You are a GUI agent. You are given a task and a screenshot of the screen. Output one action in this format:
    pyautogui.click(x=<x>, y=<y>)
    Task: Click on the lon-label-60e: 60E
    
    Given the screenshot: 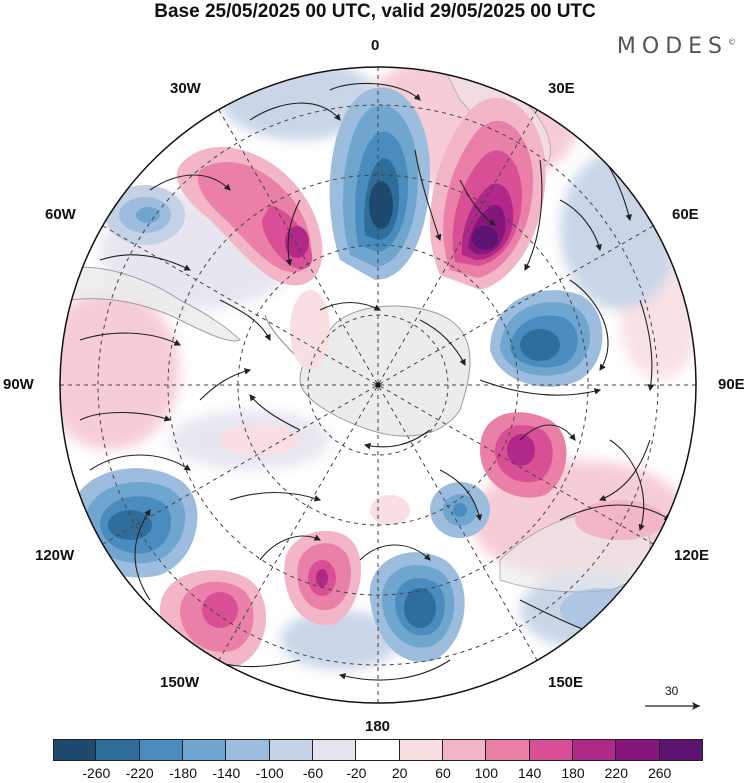 What is the action you would take?
    pyautogui.click(x=685, y=214)
    